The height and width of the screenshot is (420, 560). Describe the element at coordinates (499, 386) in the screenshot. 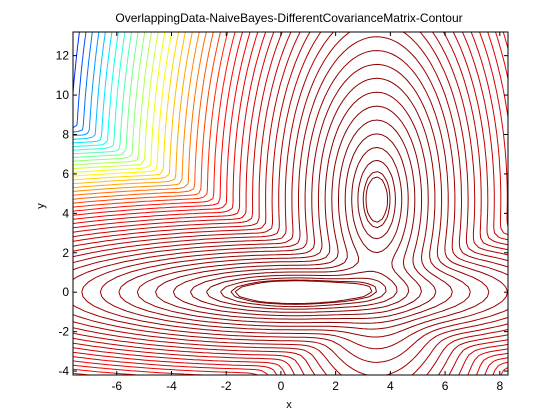

I see `x-tick-label: 8` at that location.